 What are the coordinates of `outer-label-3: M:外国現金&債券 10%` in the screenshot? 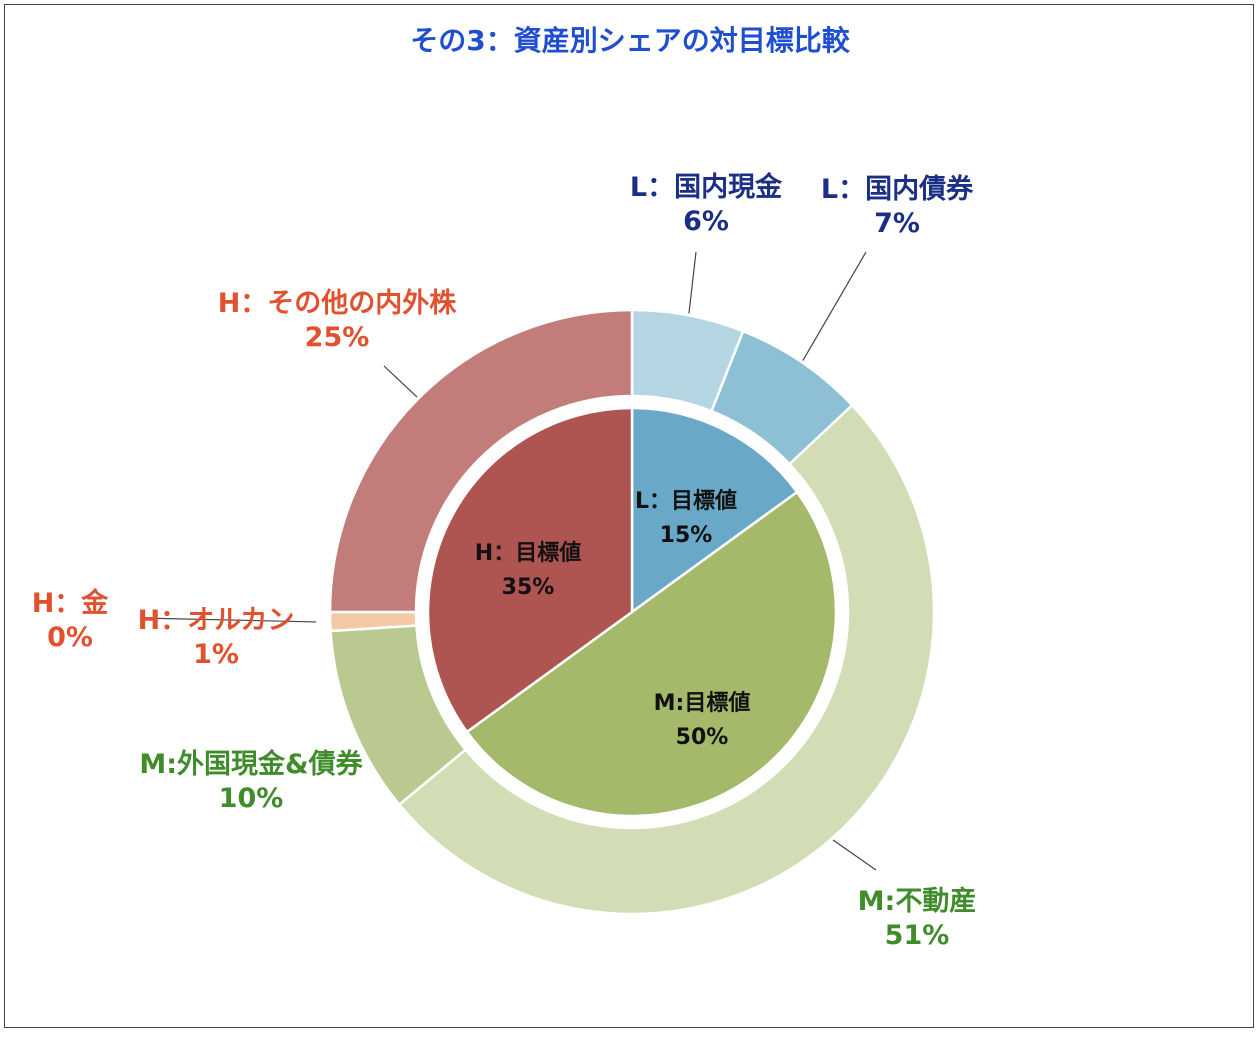 It's located at (251, 781).